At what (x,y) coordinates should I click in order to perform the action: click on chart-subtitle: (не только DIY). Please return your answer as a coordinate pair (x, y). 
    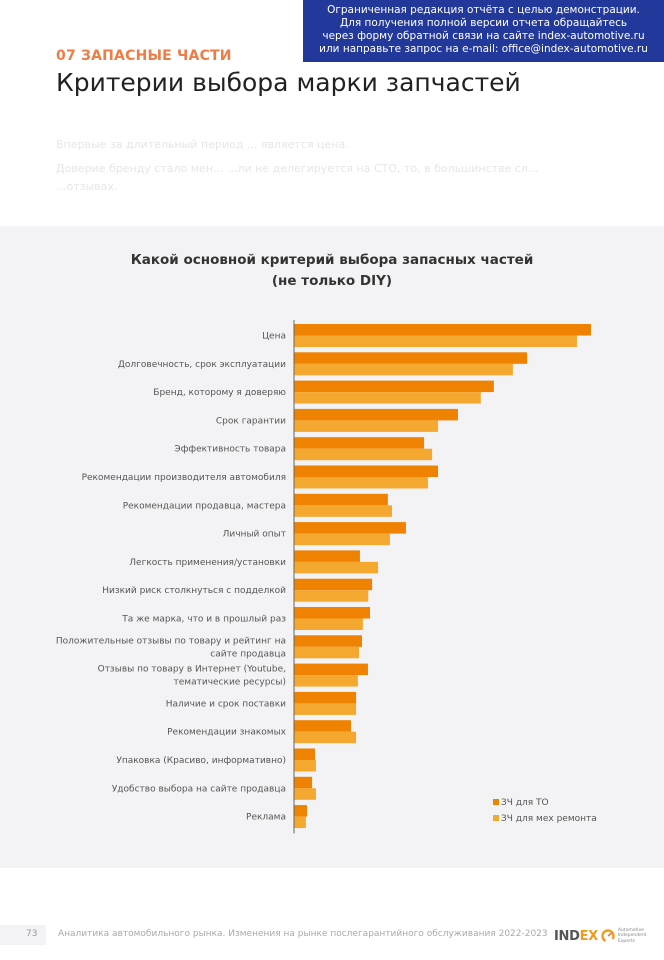
    Looking at the image, I should click on (332, 281).